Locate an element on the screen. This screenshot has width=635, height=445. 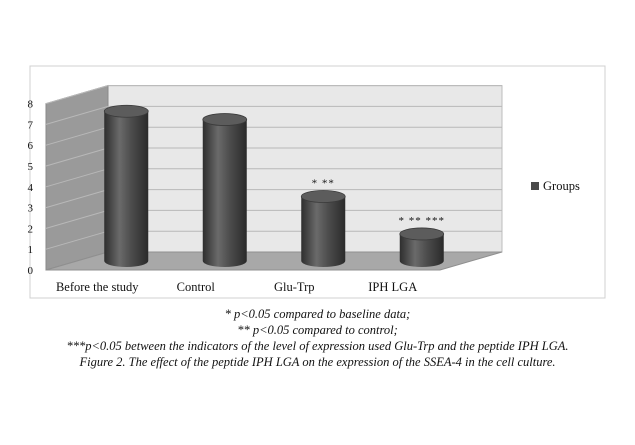
significance-annotation: * ** *** is located at coordinates (422, 221).